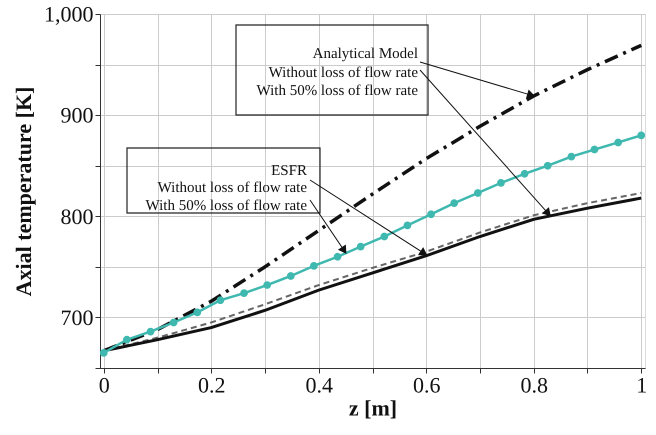 The width and height of the screenshot is (656, 435). Describe the element at coordinates (289, 171) in the screenshot. I see `annotation: ESFR` at that location.